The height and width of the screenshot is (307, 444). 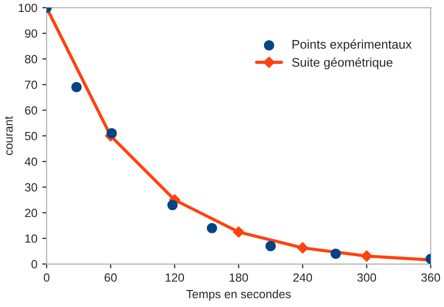 What do you see at coordinates (366, 277) in the screenshot?
I see `x-tick-label: 300` at bounding box center [366, 277].